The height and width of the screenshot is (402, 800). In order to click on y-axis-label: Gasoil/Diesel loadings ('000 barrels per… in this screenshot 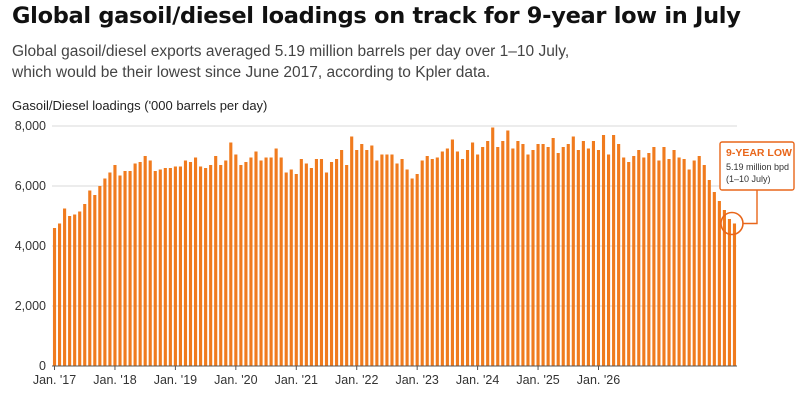, I will do `click(140, 105)`.